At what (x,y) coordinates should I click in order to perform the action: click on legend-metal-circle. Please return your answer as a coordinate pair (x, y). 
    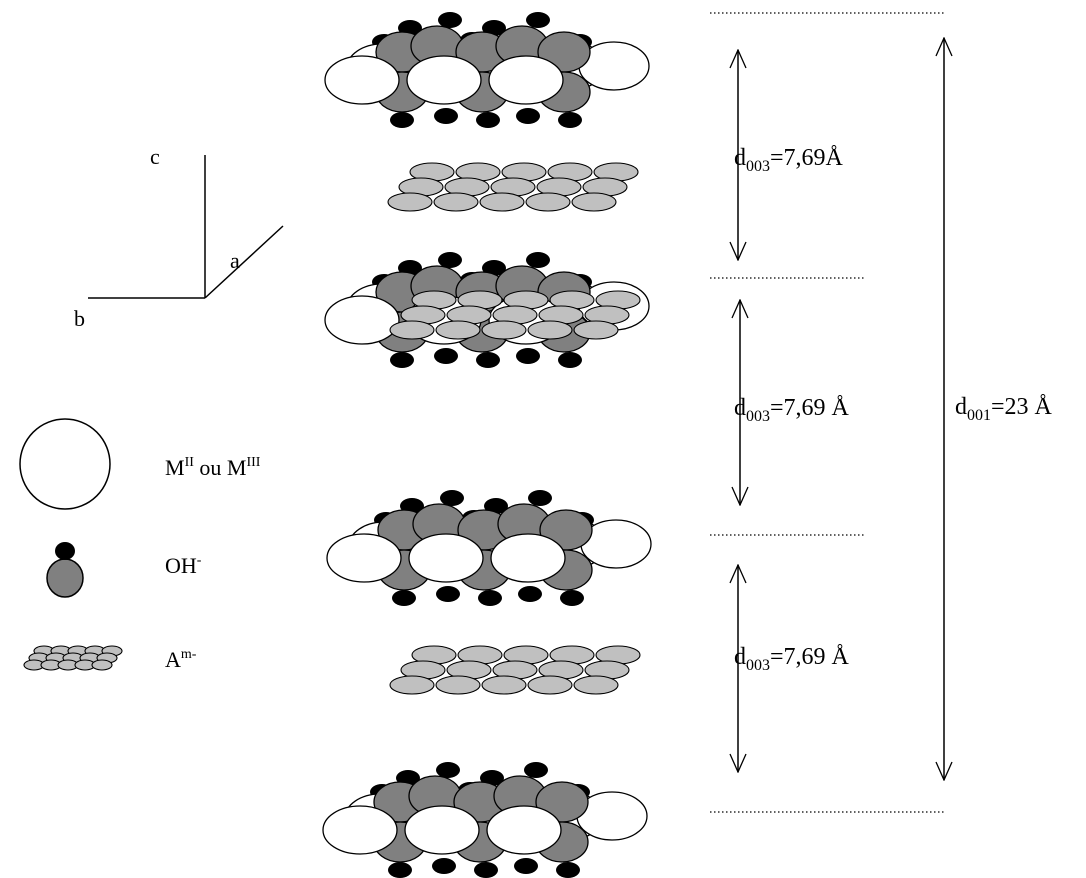
    Looking at the image, I should click on (65, 464).